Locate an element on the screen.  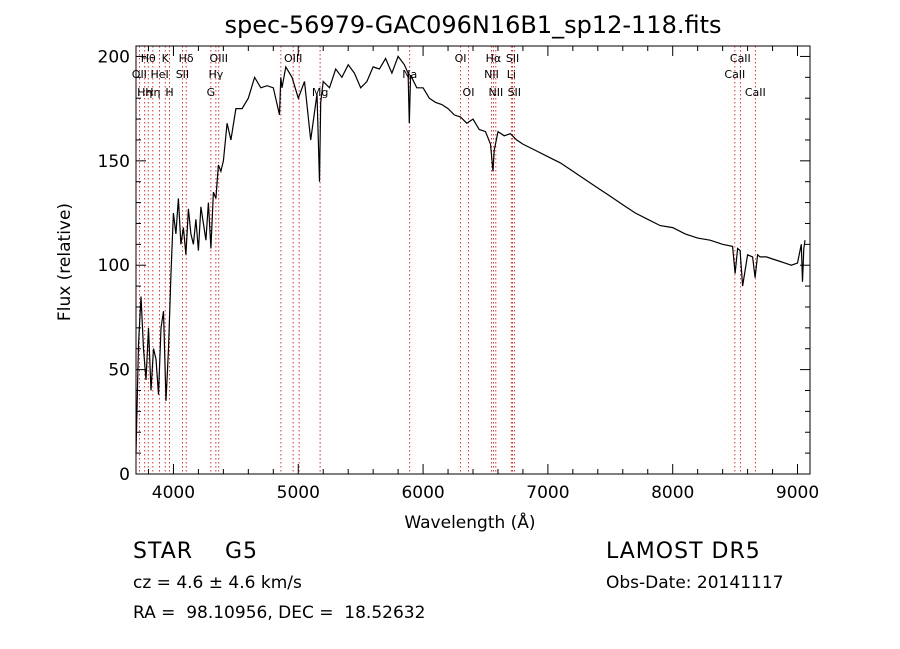
line-marker-label: Hγ is located at coordinates (215, 74).